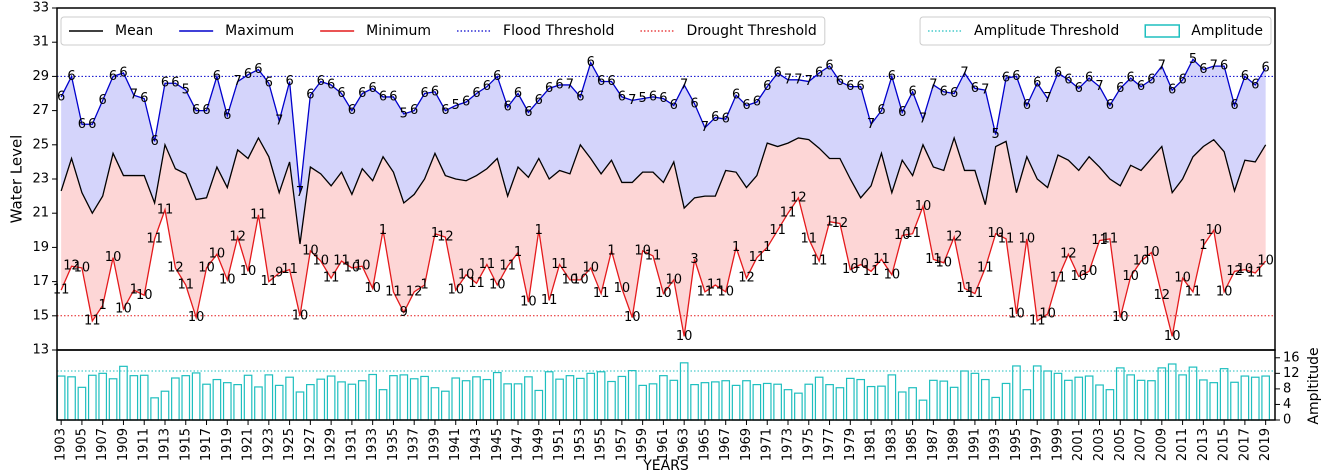 Image resolution: width=1331 pixels, height=475 pixels. Describe the element at coordinates (538, 444) in the screenshot. I see `x-tick-label: 1949` at that location.